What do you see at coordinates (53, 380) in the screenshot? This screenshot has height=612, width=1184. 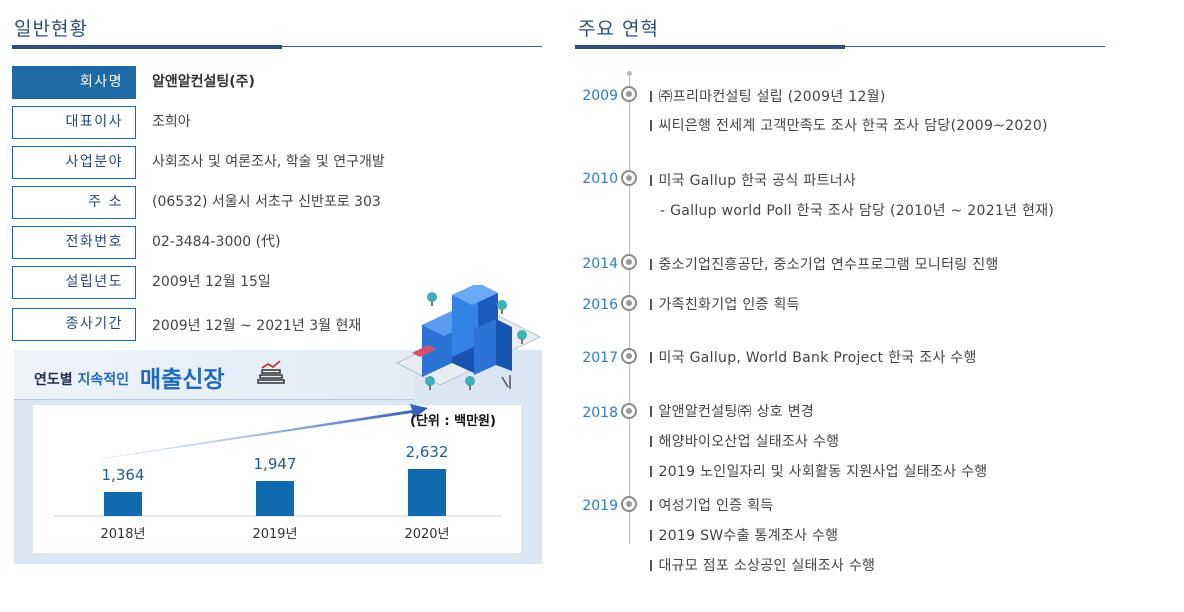 I see `growth-title-prefix: 연도별` at bounding box center [53, 380].